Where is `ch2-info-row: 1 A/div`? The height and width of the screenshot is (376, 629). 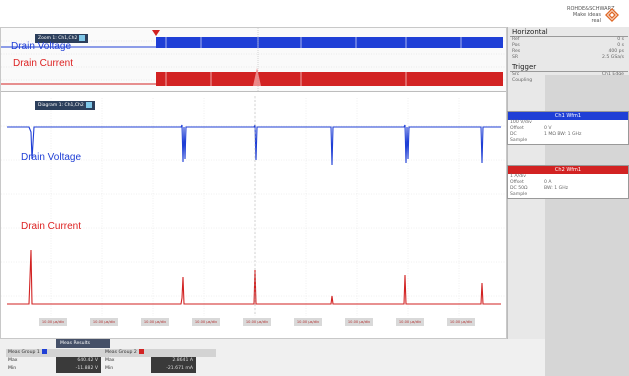
ch2-info-row: 1 A/div is located at coordinates (518, 176).